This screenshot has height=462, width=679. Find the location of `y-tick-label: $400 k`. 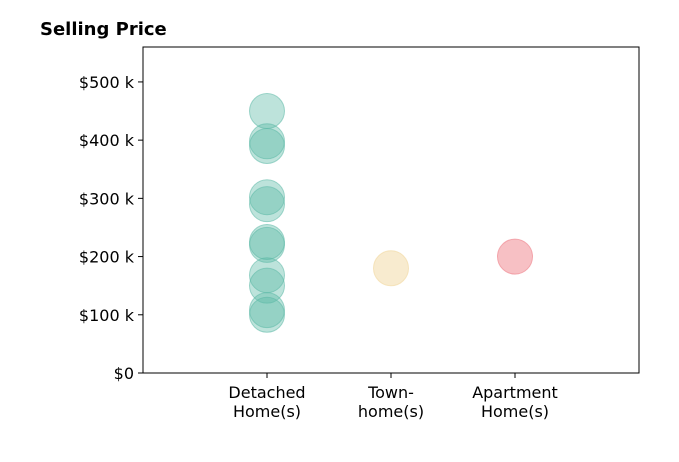

y-tick-label: $400 k is located at coordinates (107, 140).